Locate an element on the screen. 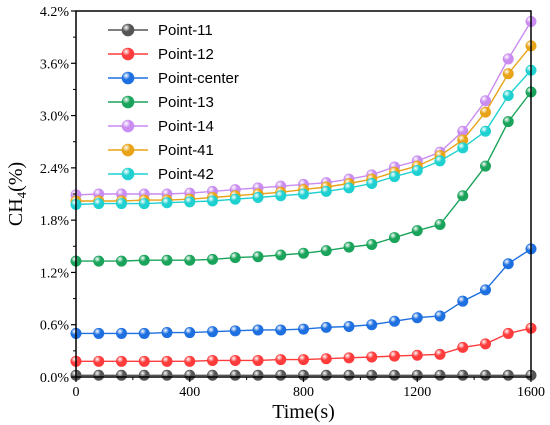  y-axis-title-main: CH is located at coordinates (16, 212).